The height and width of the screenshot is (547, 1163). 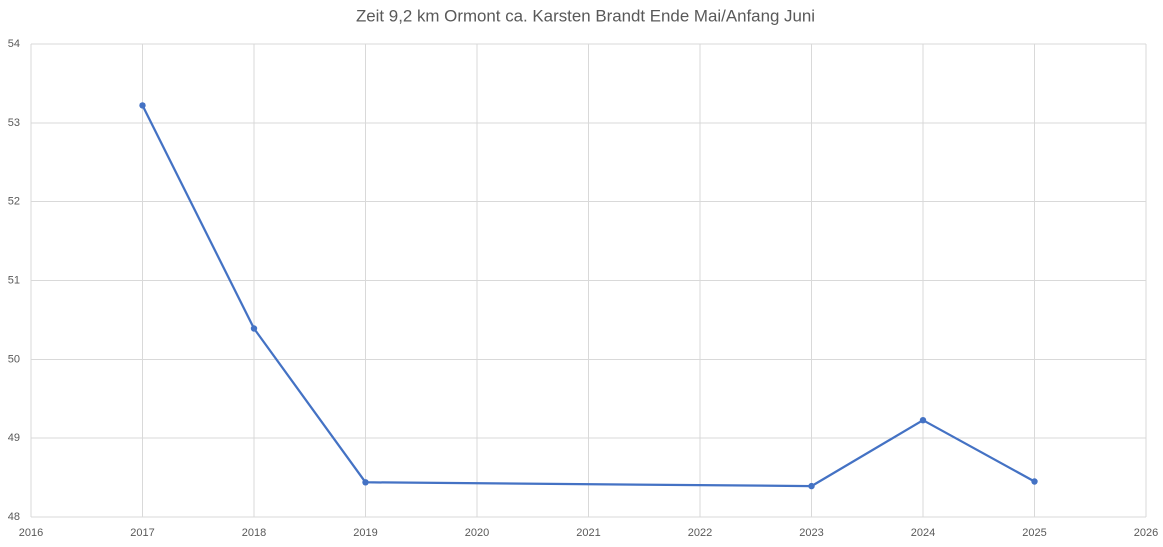 I want to click on svg-text: 48, so click(x=14, y=517).